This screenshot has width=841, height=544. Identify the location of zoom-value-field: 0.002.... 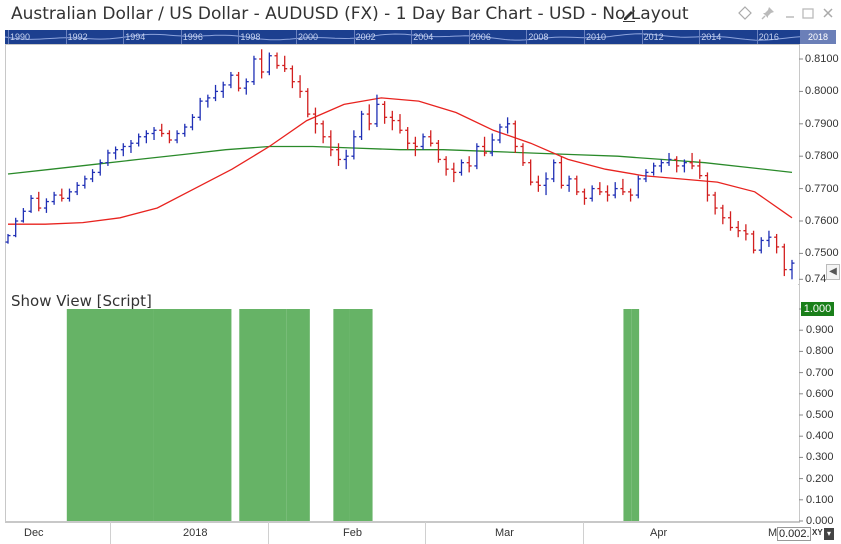
(794, 534).